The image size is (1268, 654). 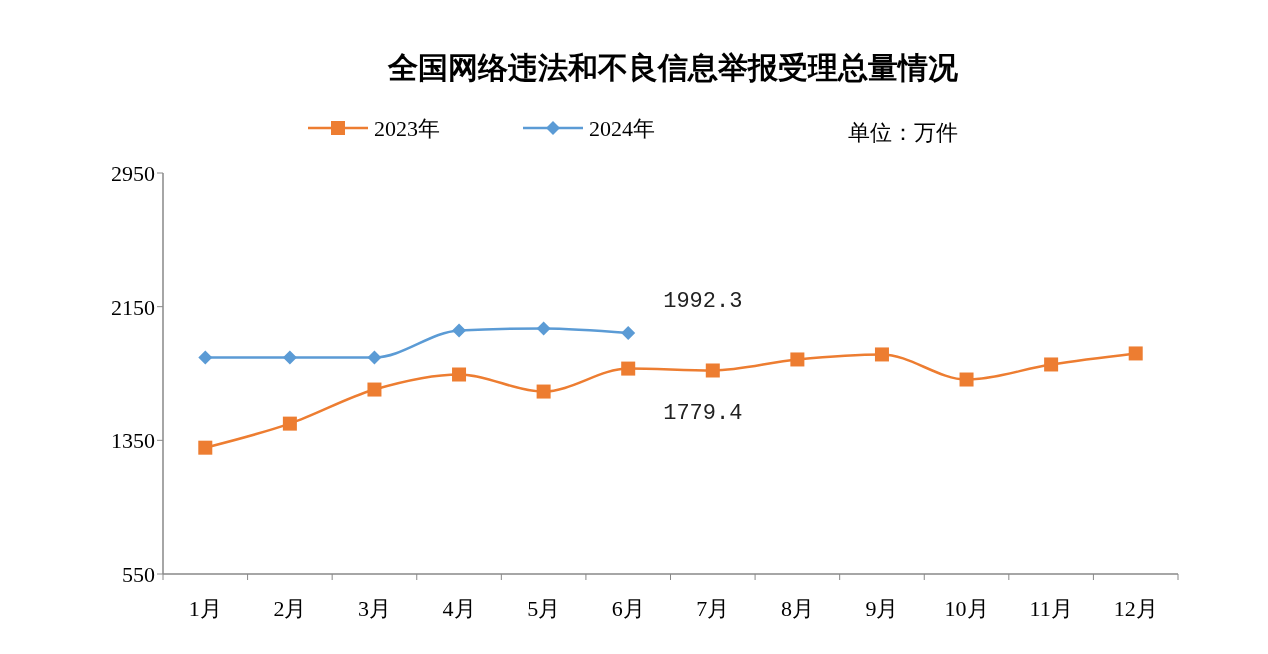 What do you see at coordinates (205, 608) in the screenshot?
I see `x-tick-label: 1月` at bounding box center [205, 608].